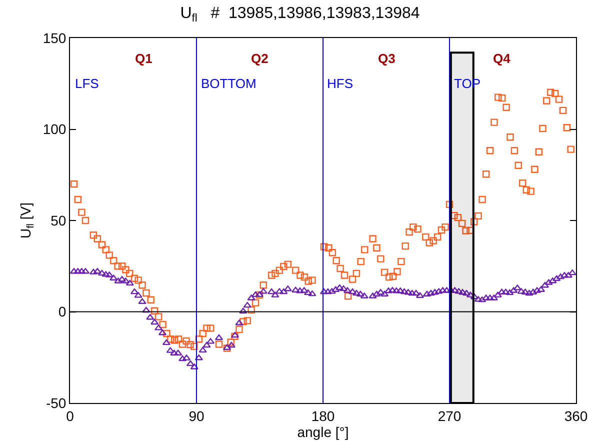  Describe the element at coordinates (54, 38) in the screenshot. I see `y-tick-label: 150` at that location.